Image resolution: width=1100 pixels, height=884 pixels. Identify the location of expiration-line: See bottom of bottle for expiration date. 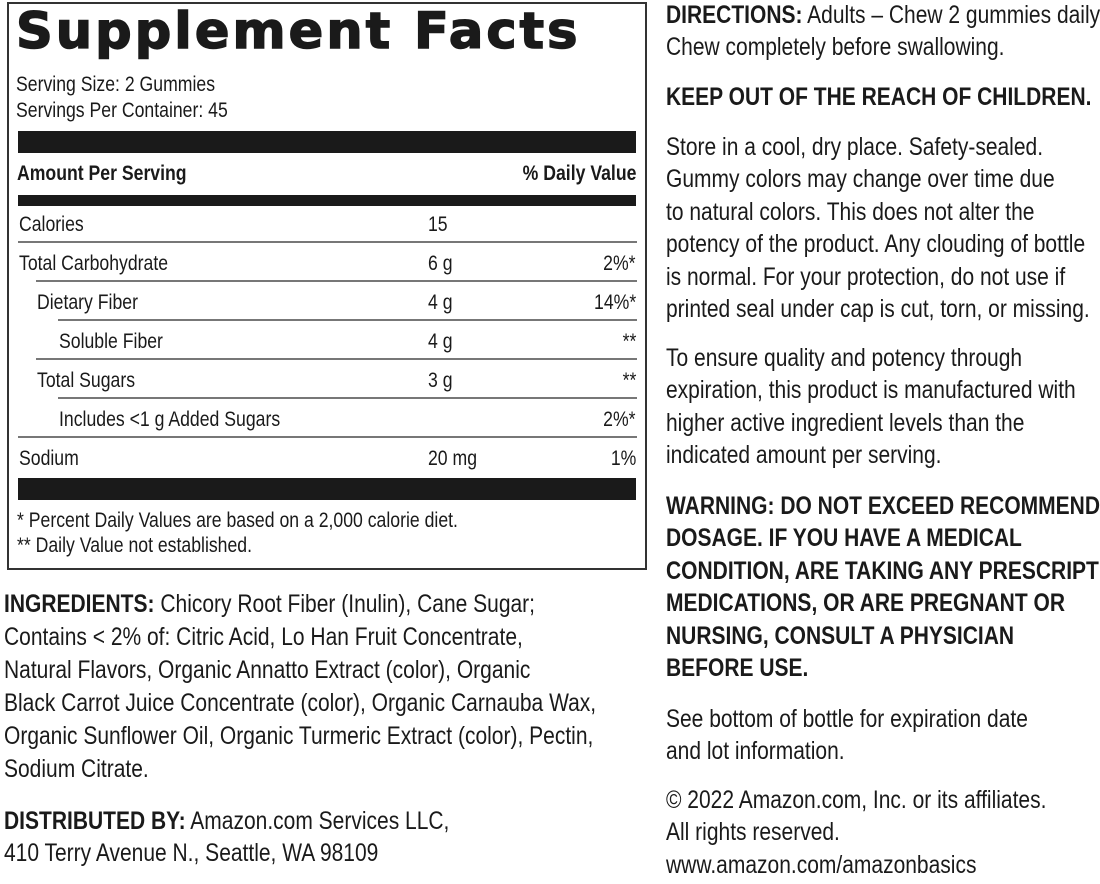
(847, 719).